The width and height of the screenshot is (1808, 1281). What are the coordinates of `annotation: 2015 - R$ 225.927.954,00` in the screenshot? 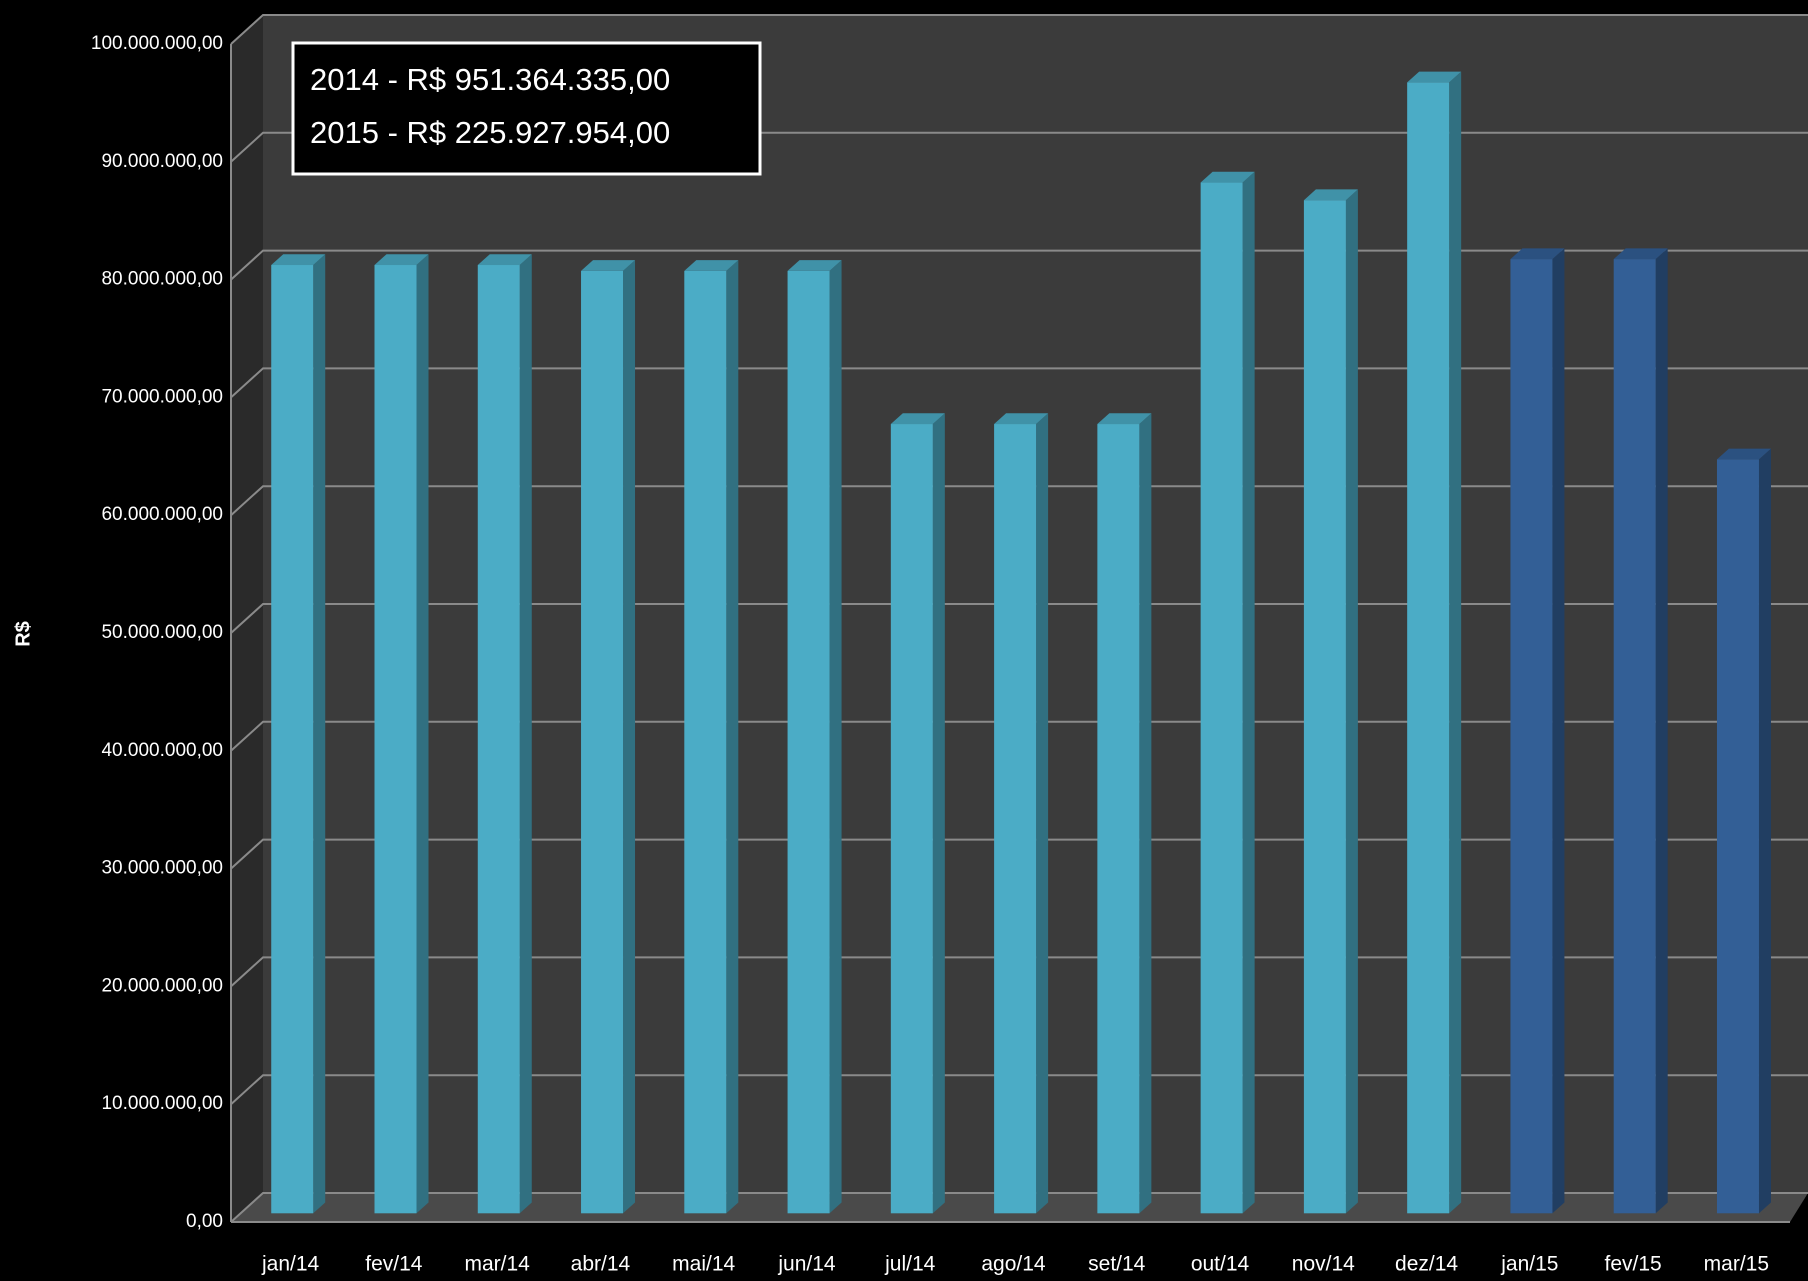 It's located at (490, 132).